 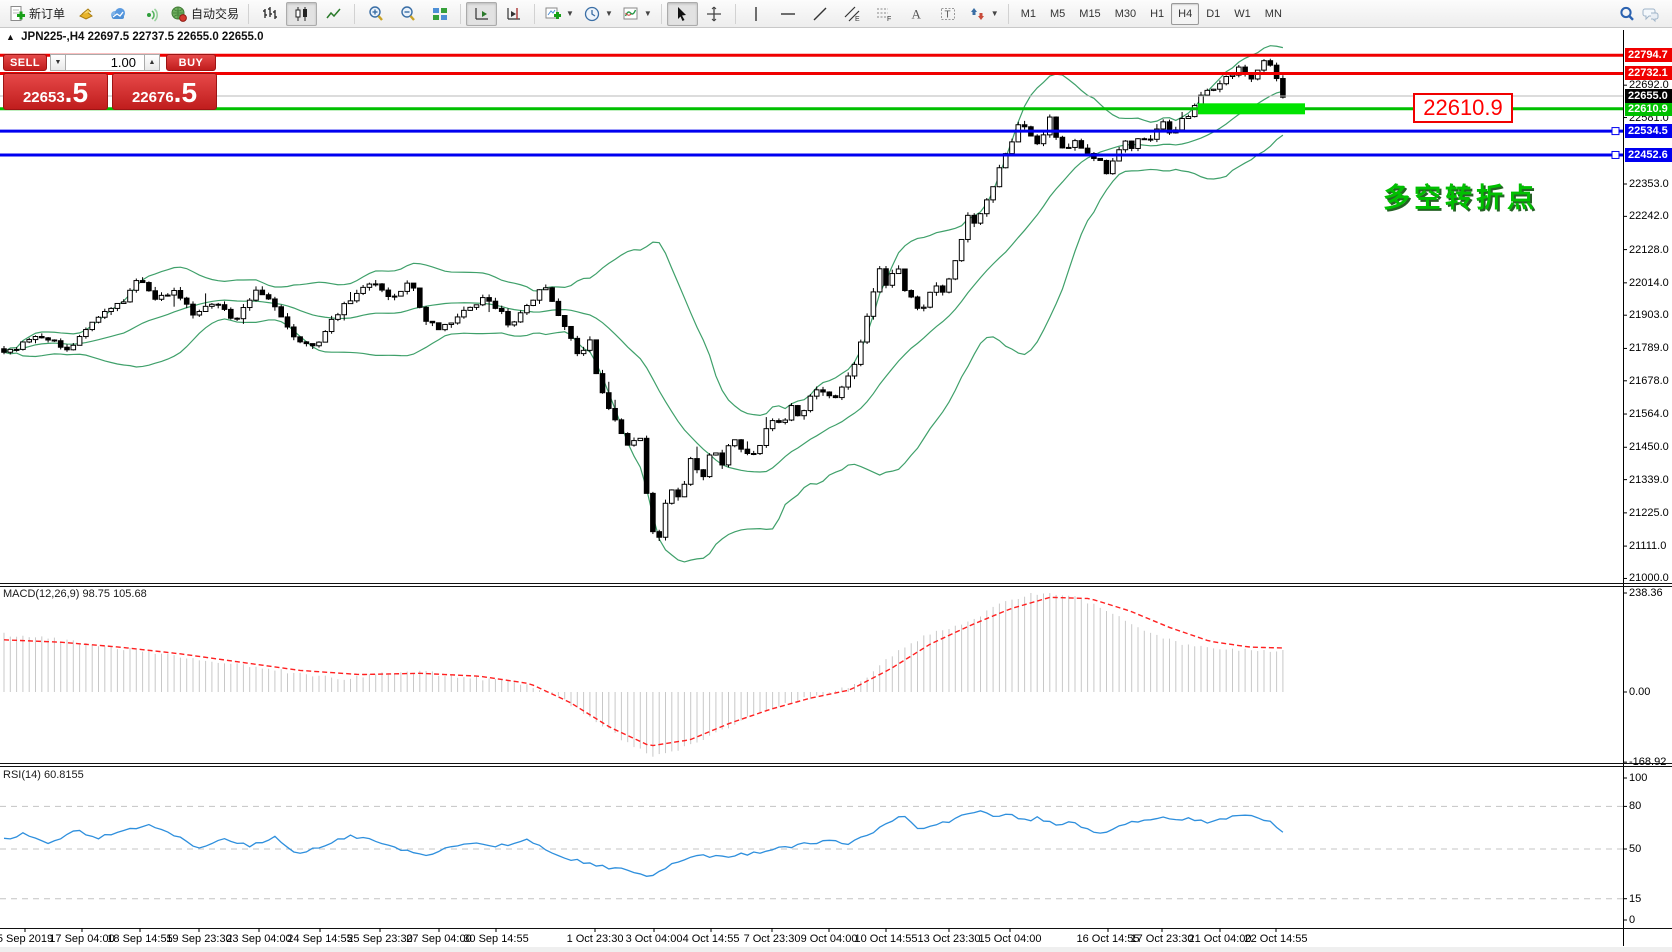 I want to click on crosshair-tool-button, so click(x=714, y=14).